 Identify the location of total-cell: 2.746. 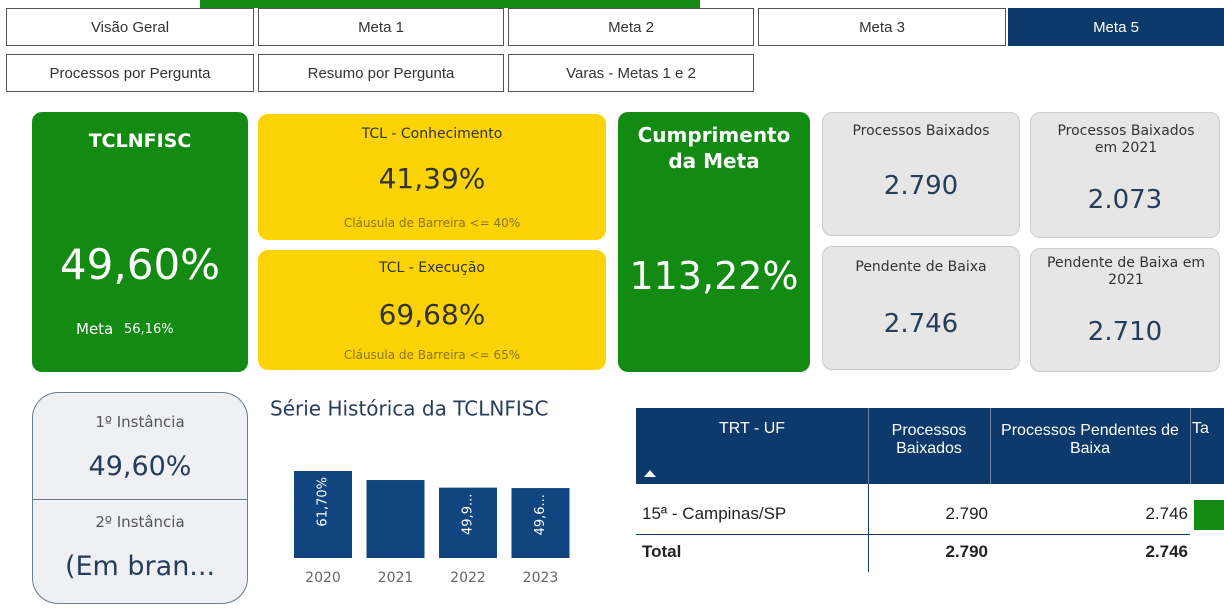
(1166, 551).